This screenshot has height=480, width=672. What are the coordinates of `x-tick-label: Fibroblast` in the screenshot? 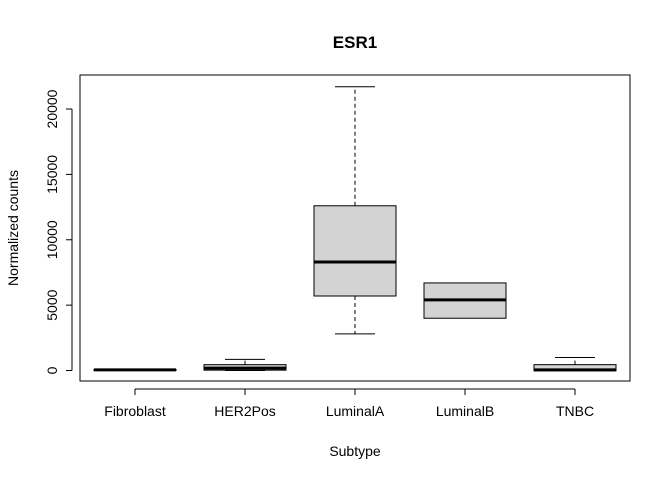 It's located at (135, 411).